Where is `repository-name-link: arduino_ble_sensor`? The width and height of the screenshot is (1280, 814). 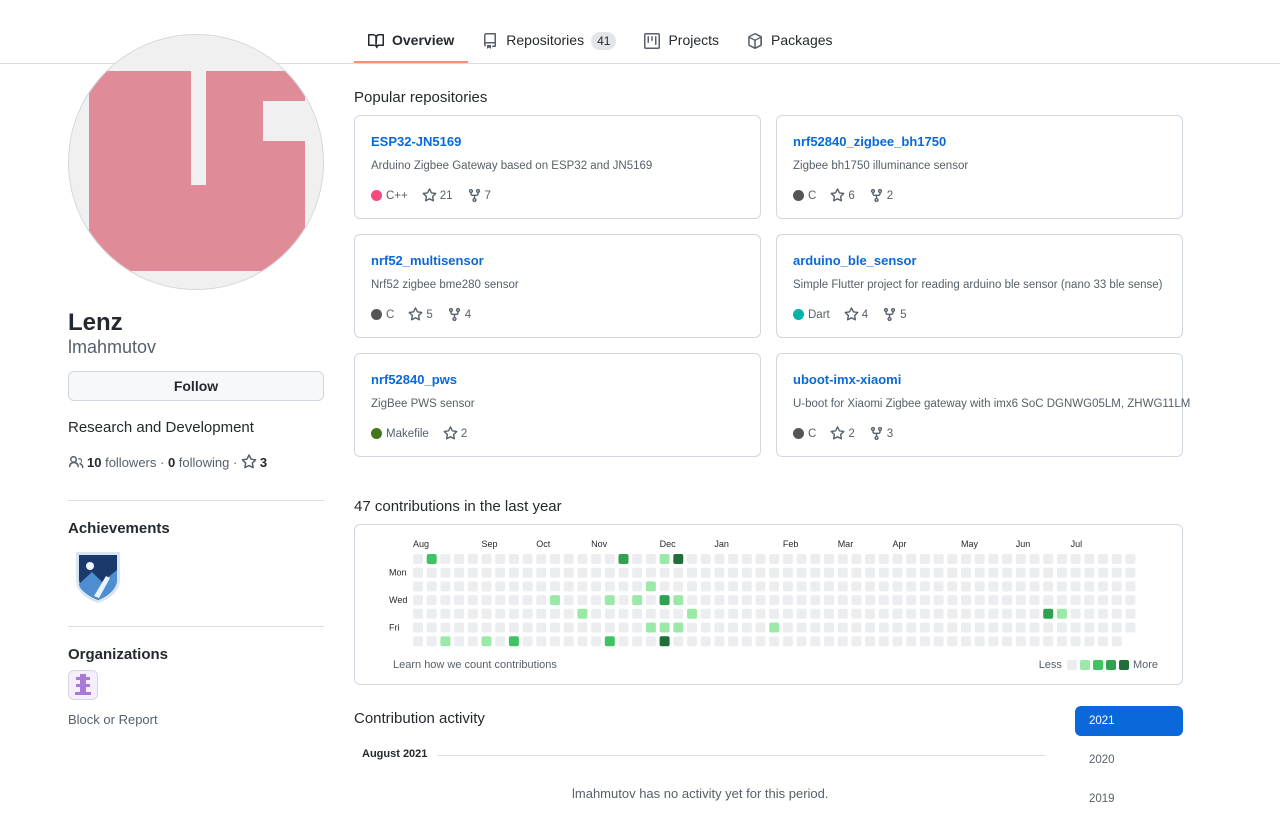 repository-name-link: arduino_ble_sensor is located at coordinates (855, 260).